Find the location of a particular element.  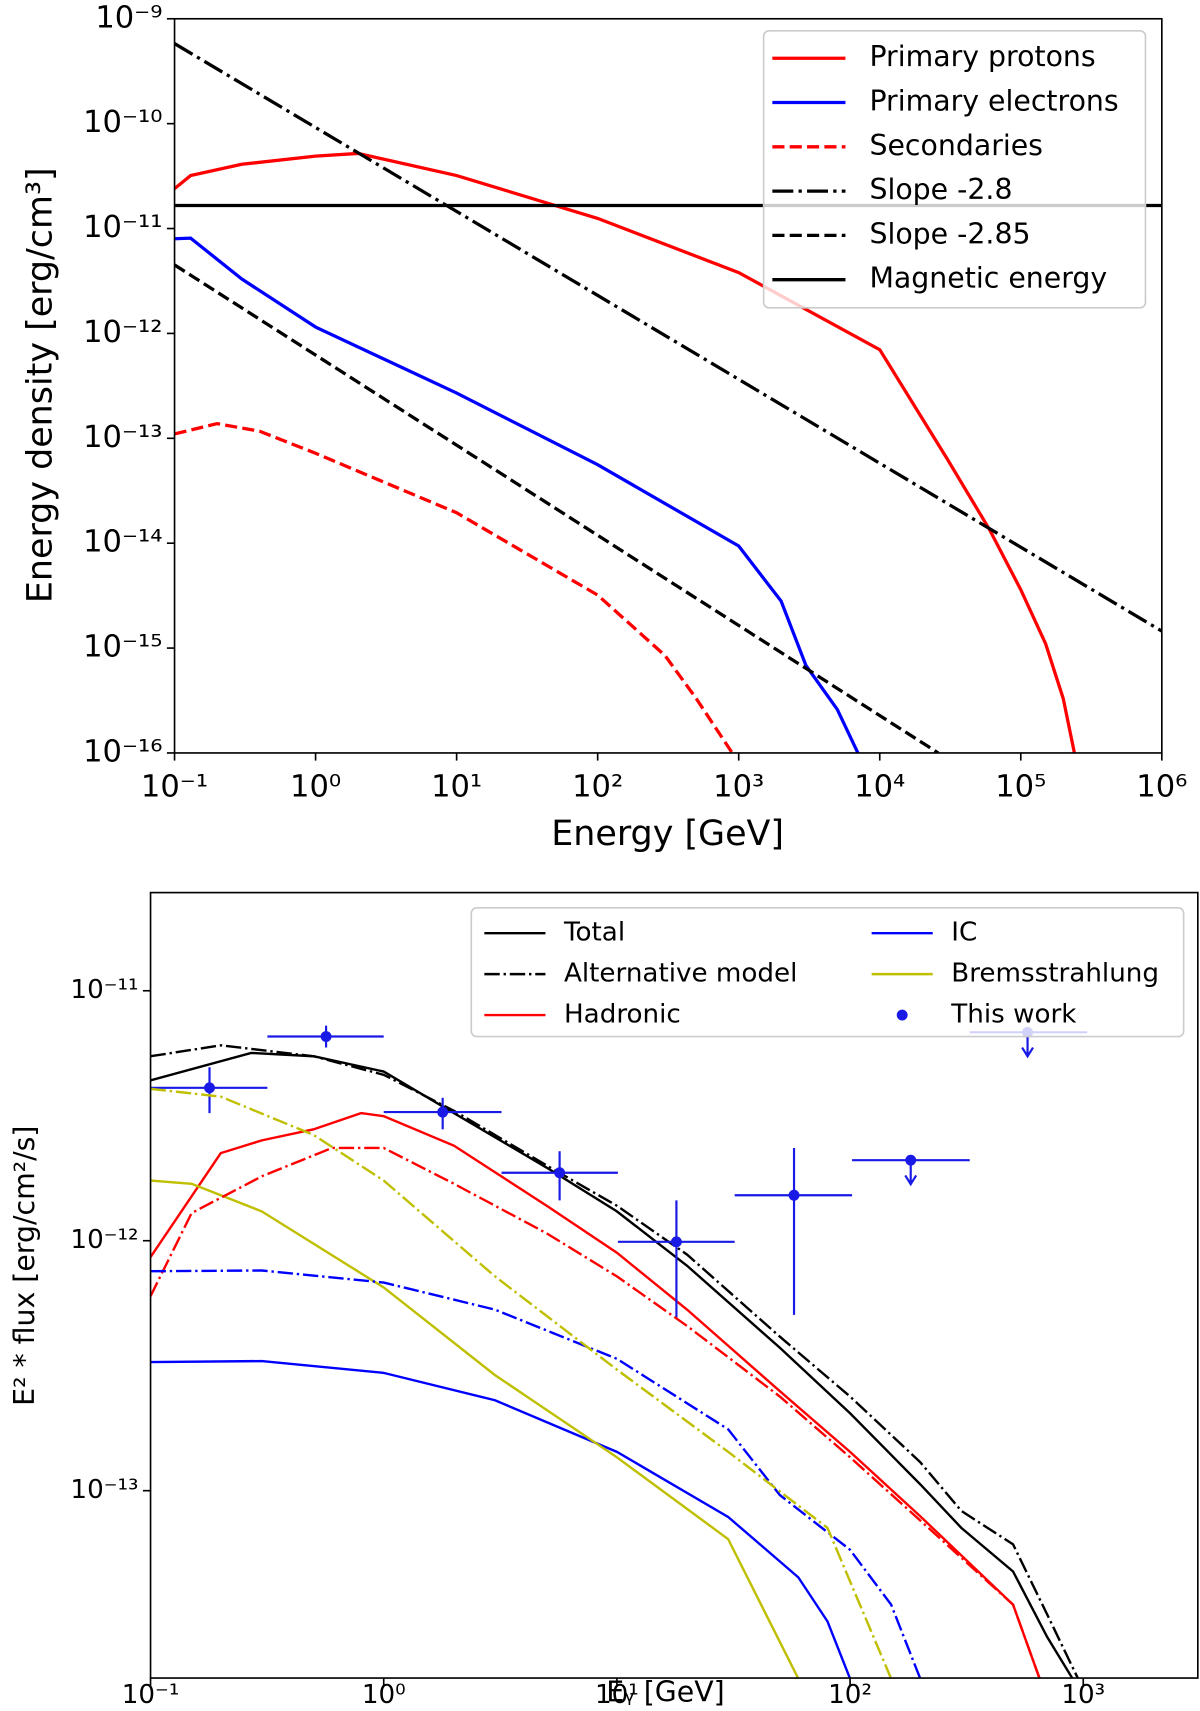

legend-label: Primary electrons is located at coordinates (993, 101).